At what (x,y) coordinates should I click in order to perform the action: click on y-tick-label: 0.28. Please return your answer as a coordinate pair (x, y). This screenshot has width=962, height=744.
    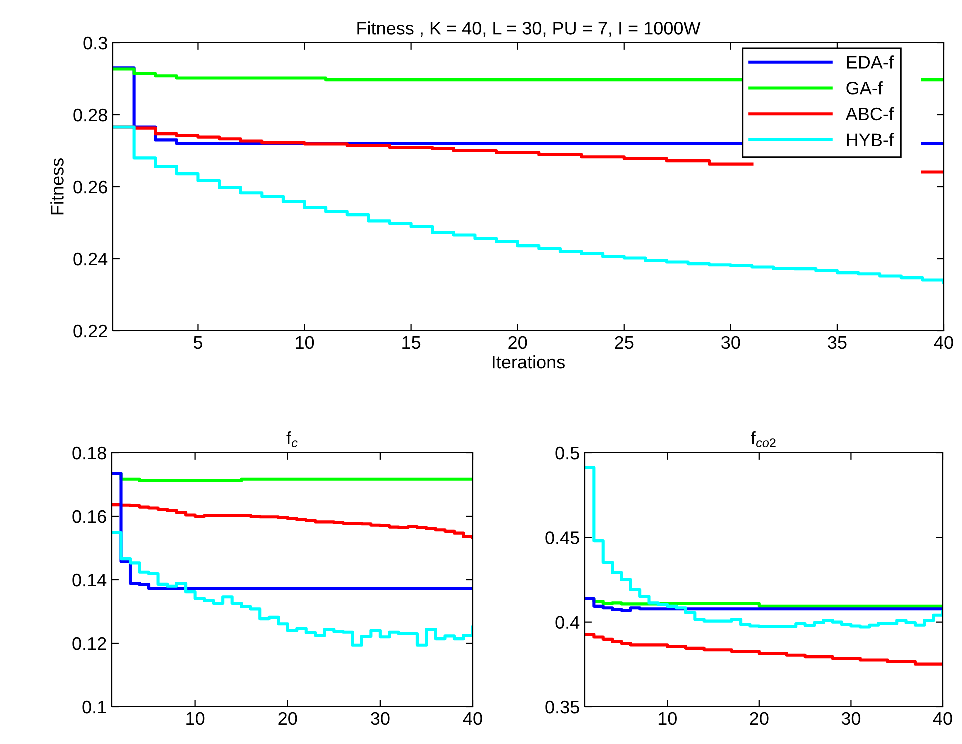
    Looking at the image, I should click on (91, 115).